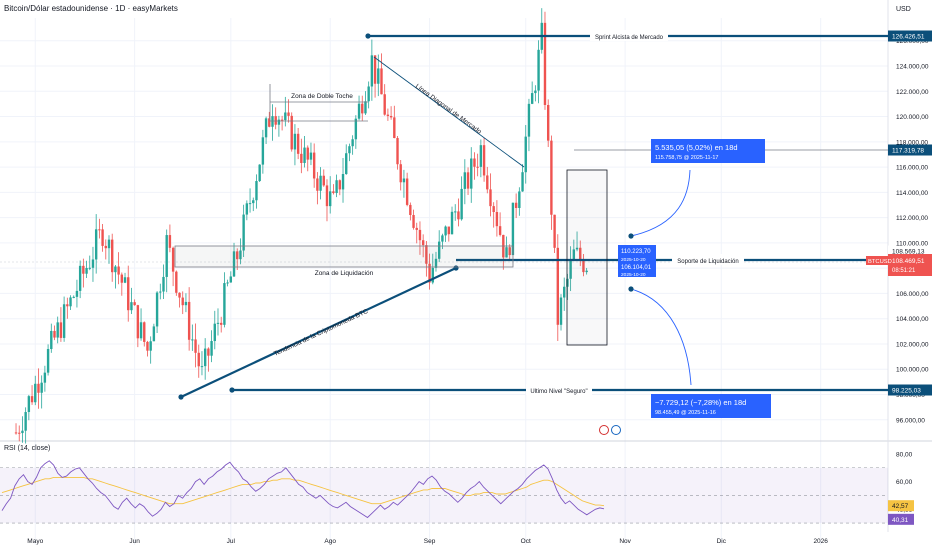 The width and height of the screenshot is (932, 555). Describe the element at coordinates (912, 344) in the screenshot. I see `price-tick: 102.000,00` at that location.